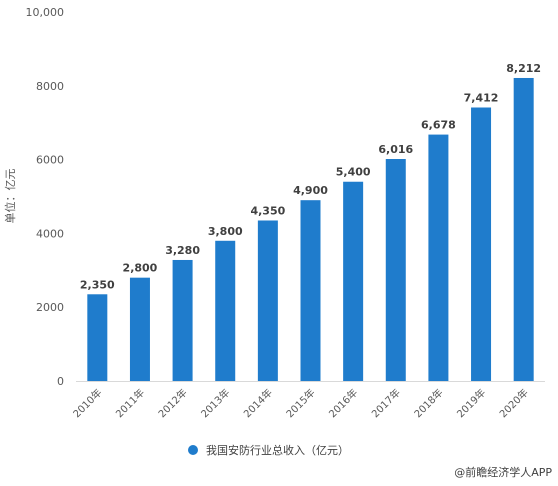 The width and height of the screenshot is (558, 486). Describe the element at coordinates (395, 149) in the screenshot. I see `data-label: 6,016` at that location.